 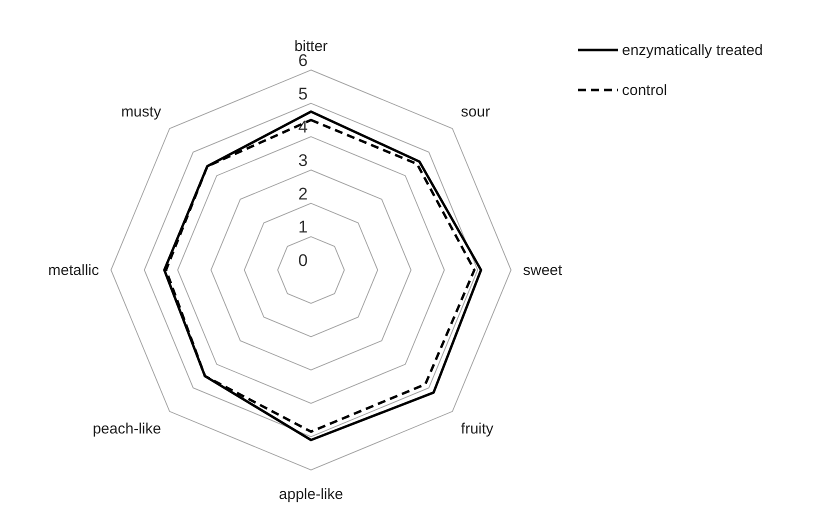 I want to click on y-tick-label: 5, so click(x=303, y=94).